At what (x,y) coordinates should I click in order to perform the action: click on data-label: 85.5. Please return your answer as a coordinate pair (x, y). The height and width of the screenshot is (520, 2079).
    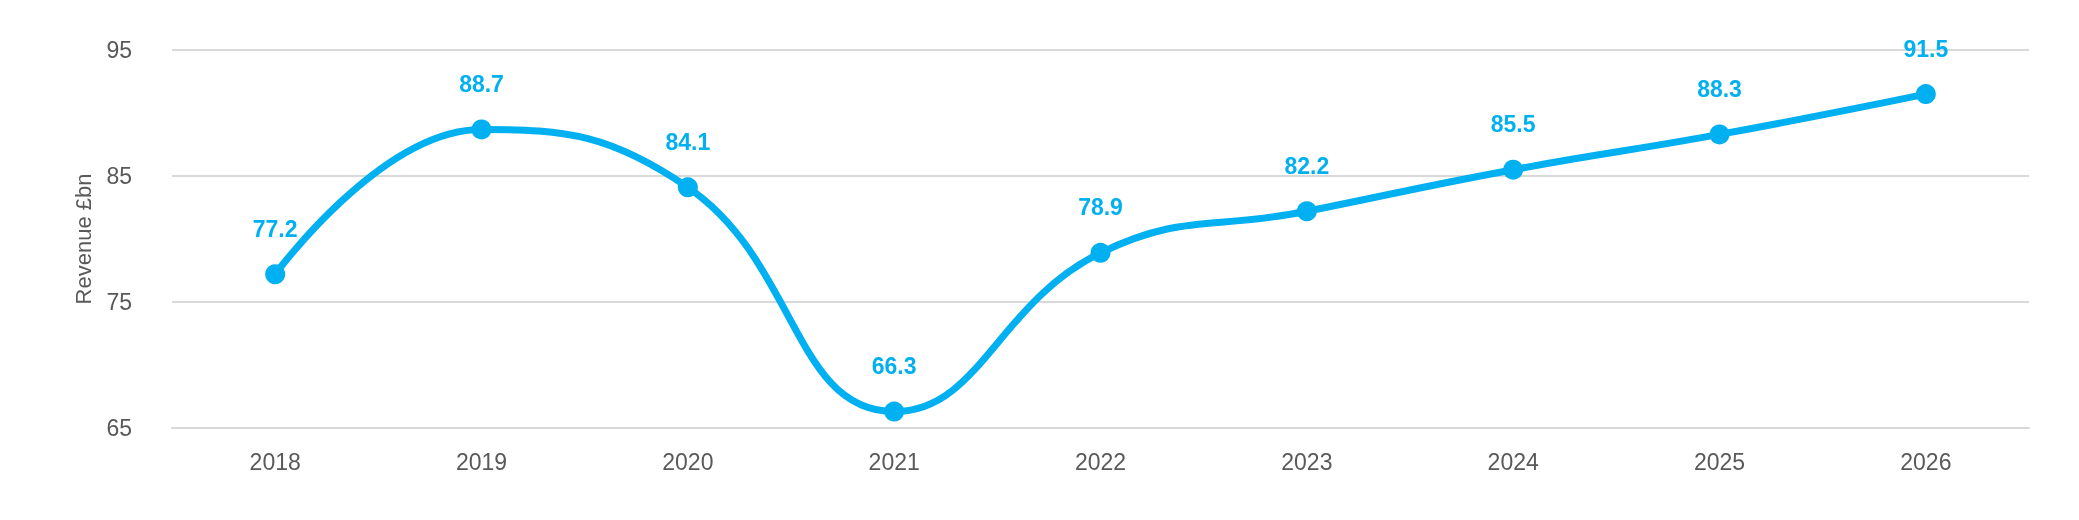
    Looking at the image, I should click on (1513, 124).